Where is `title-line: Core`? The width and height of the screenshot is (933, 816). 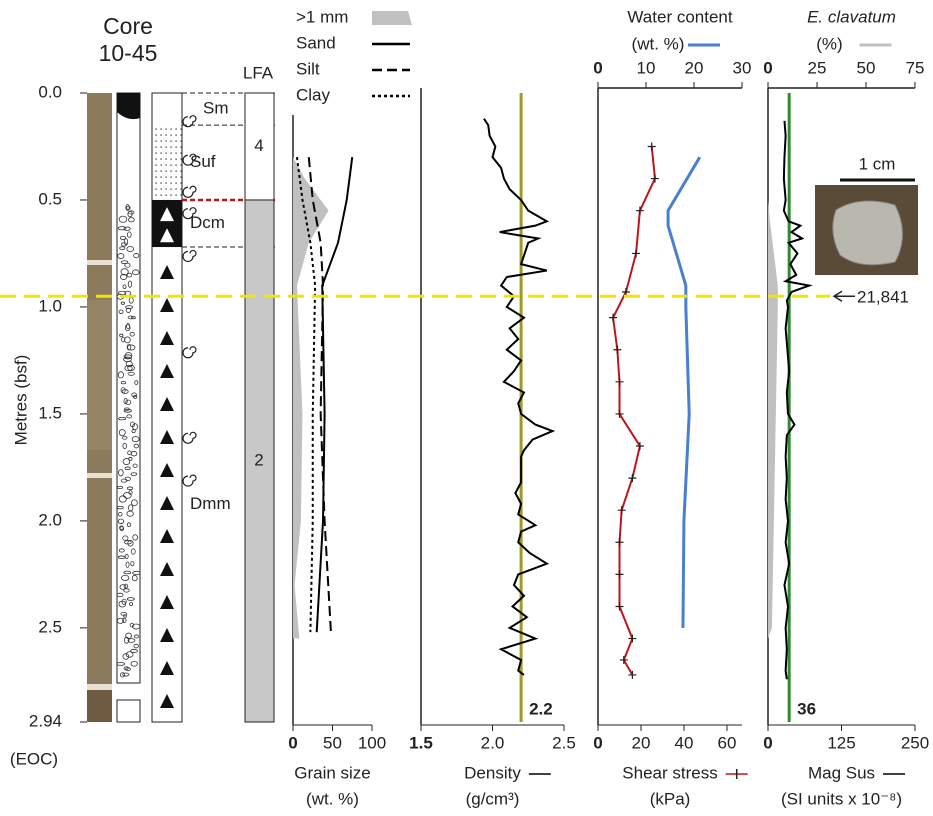 title-line: Core is located at coordinates (128, 26).